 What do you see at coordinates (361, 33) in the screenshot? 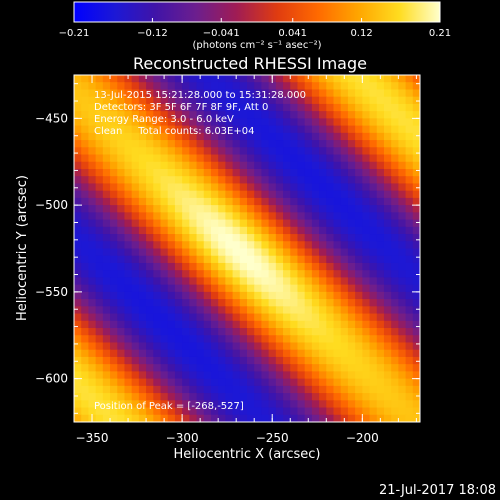
I see `colorbar-tick-label: 0.12` at bounding box center [361, 33].